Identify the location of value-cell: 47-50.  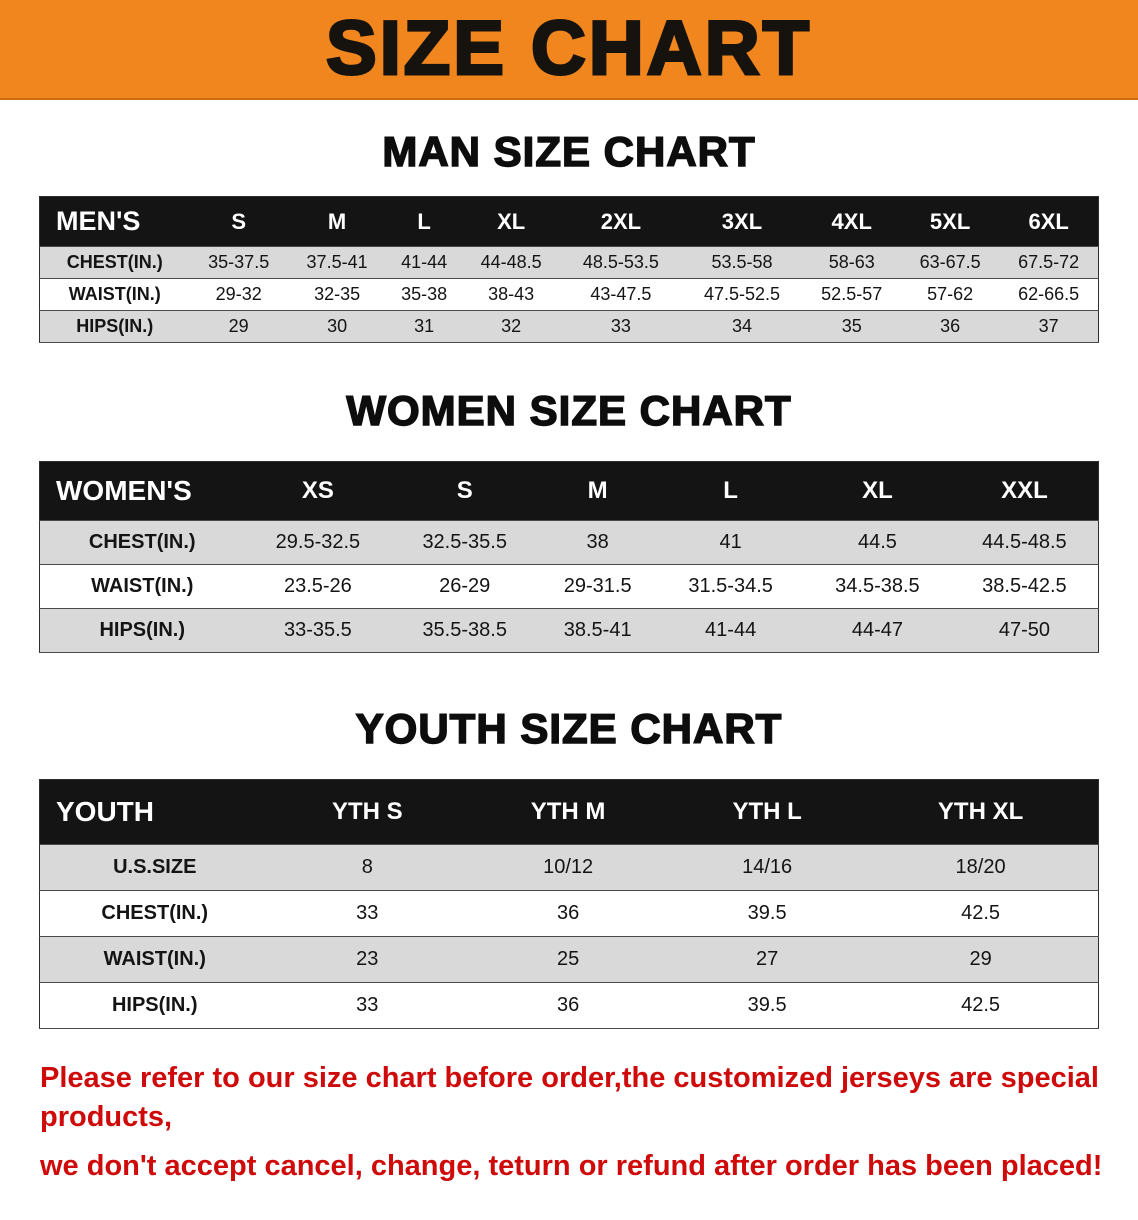
(1024, 630).